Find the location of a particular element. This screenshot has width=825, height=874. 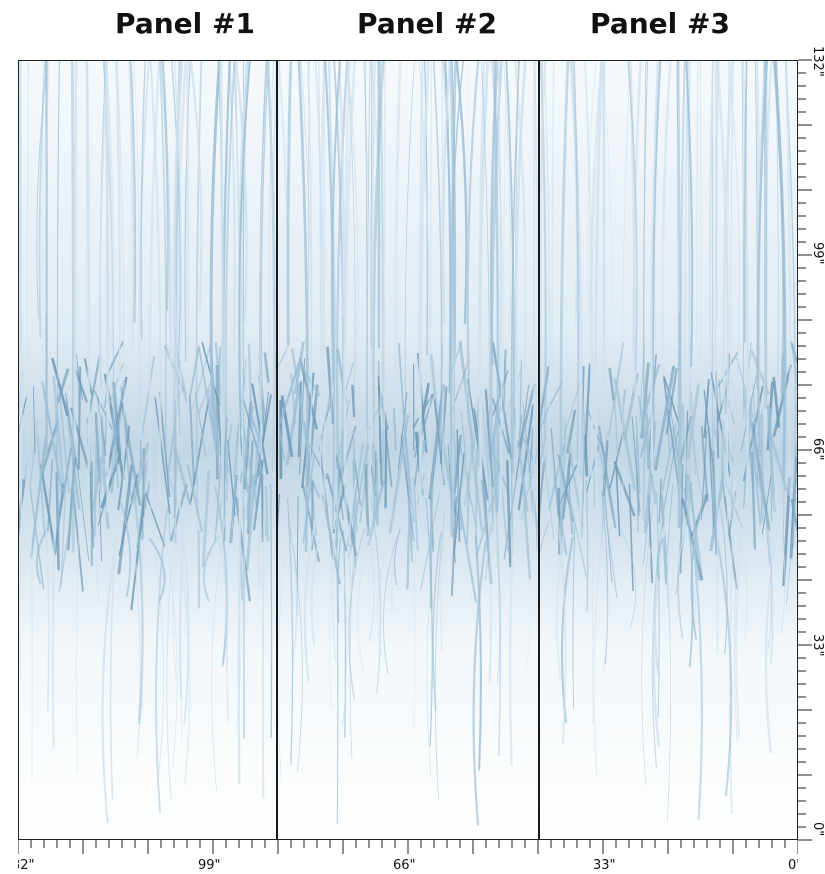

panel-1-title: Panel #1 is located at coordinates (185, 23).